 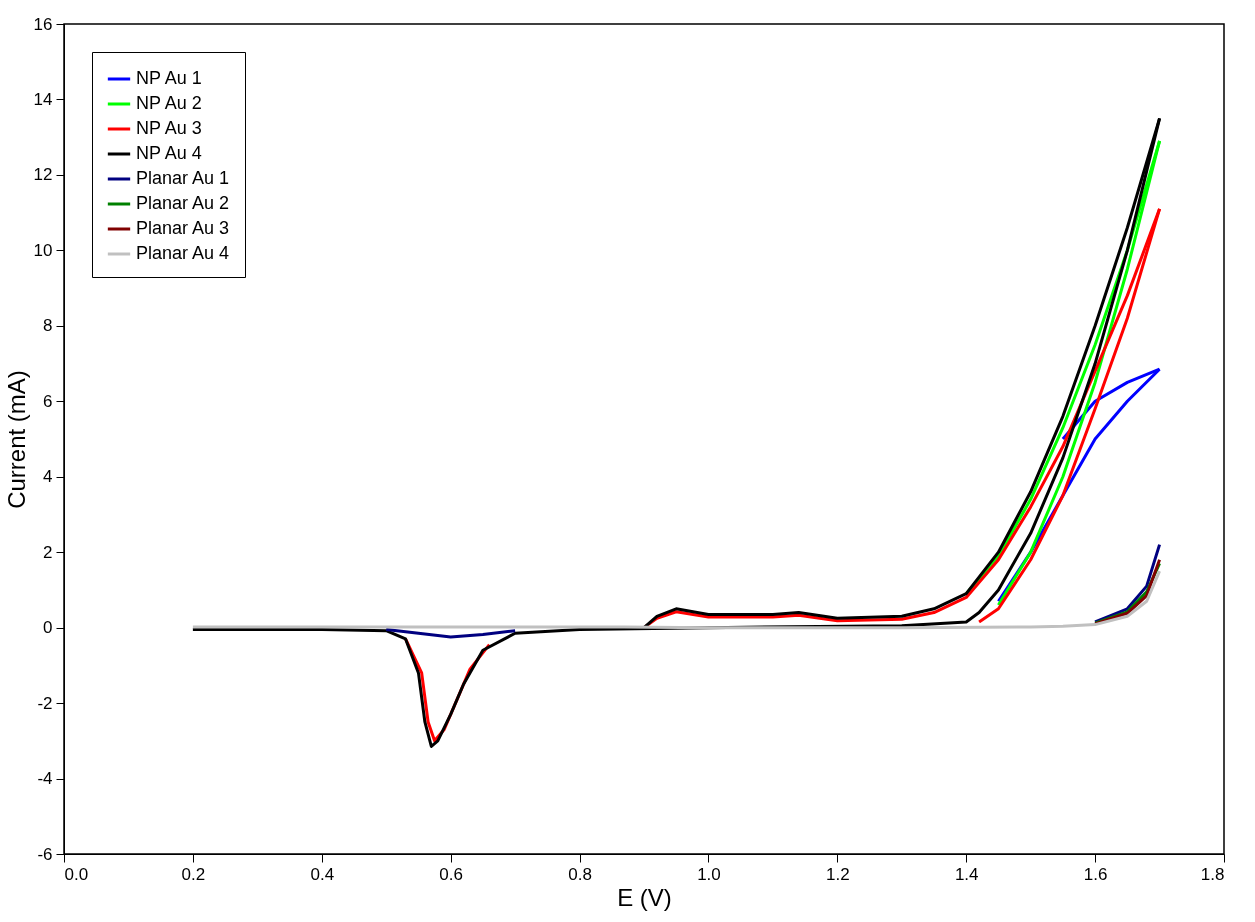 I want to click on legend-label: Planar Au 2, so click(x=183, y=203).